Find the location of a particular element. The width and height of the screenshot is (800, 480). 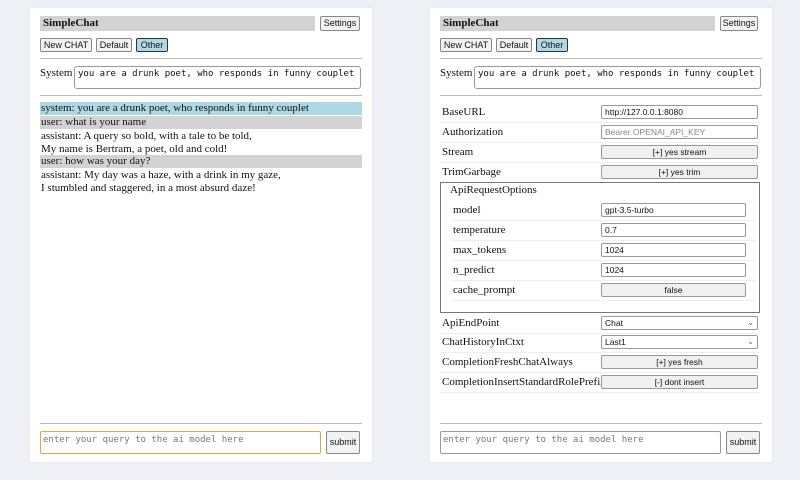

setting-label: temperature is located at coordinates (479, 230).